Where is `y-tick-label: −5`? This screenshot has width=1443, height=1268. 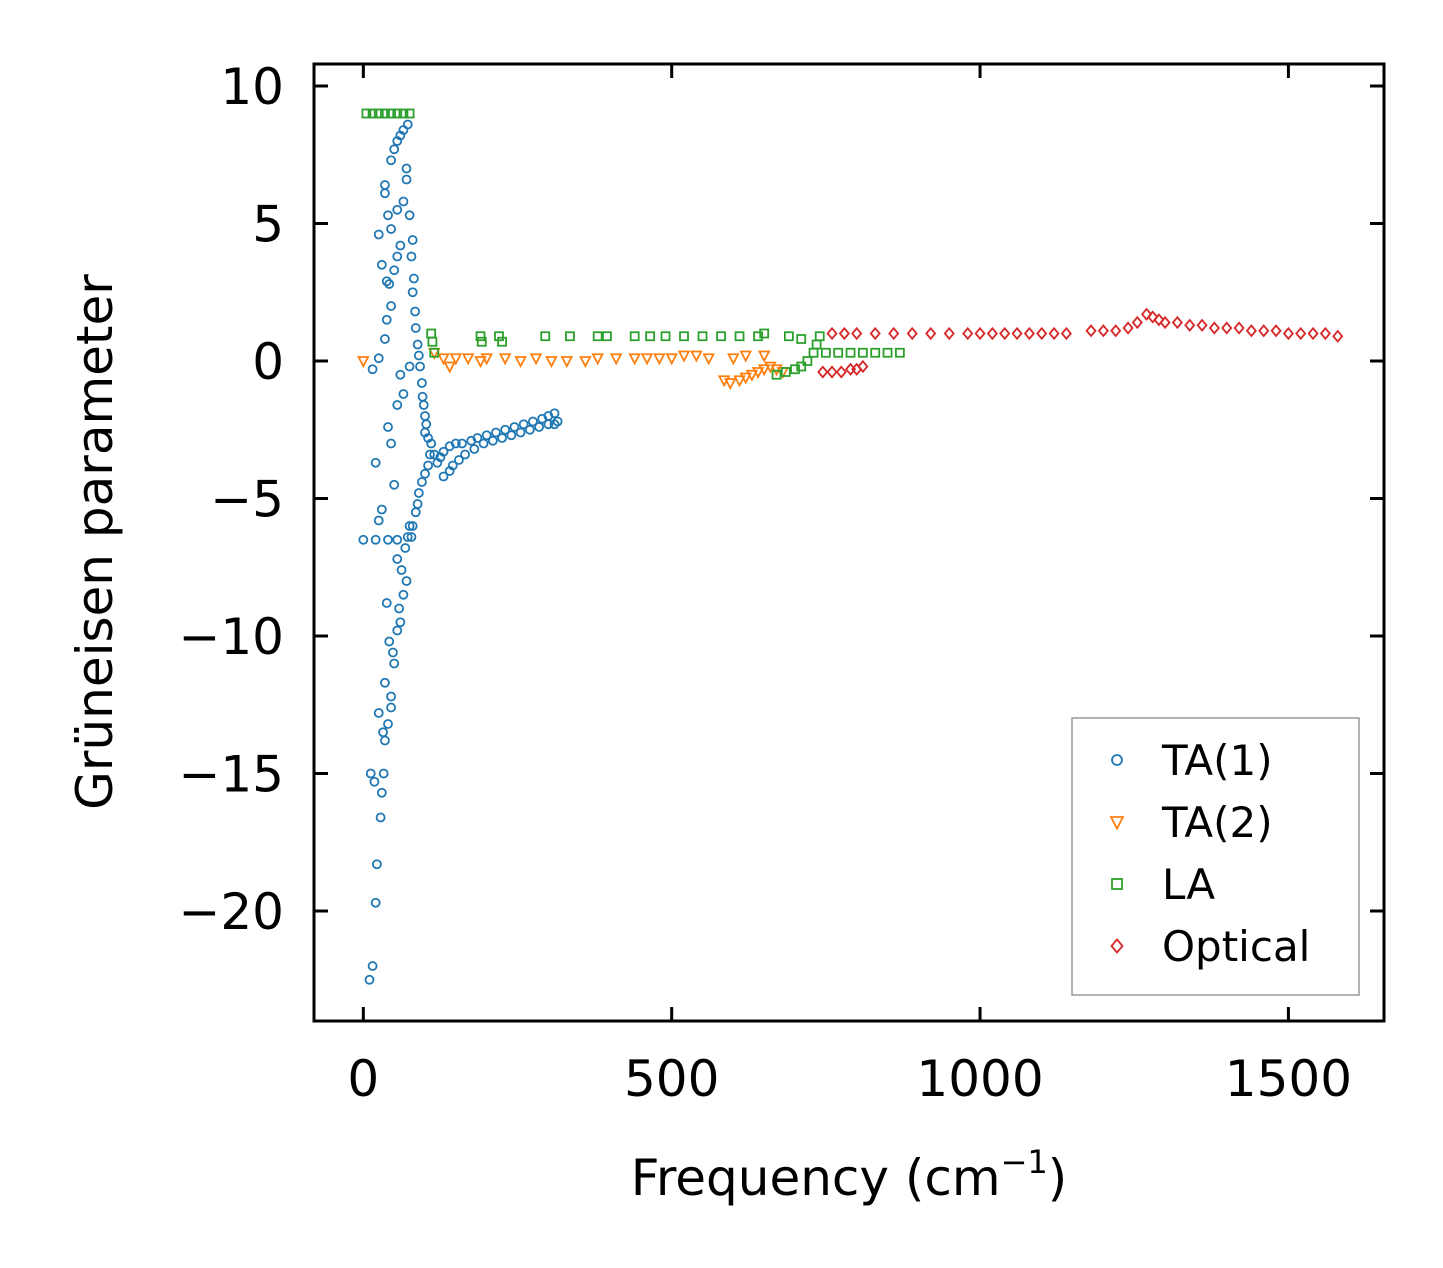 y-tick-label: −5 is located at coordinates (247, 500).